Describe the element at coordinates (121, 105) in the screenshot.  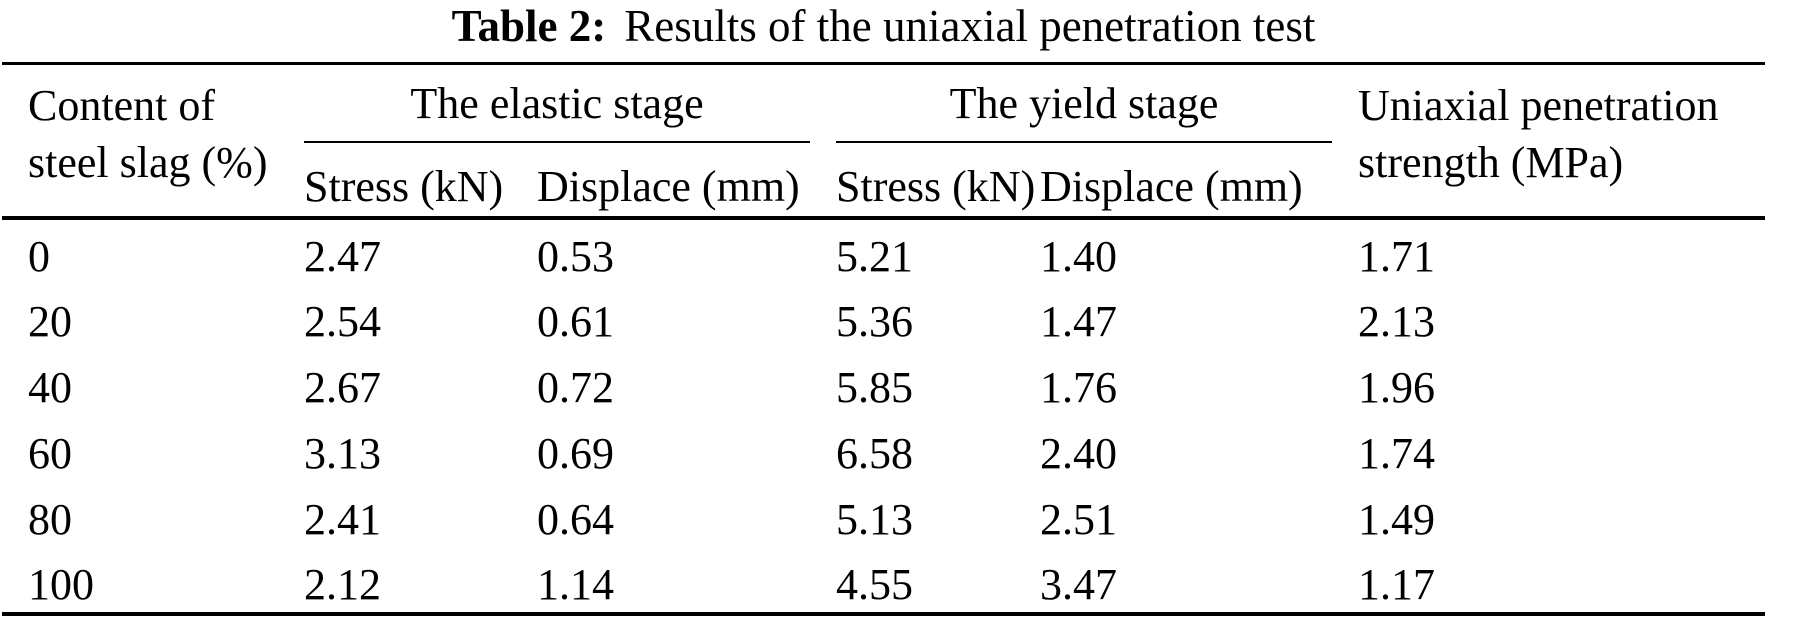
I see `header-content-line1: Content of` at that location.